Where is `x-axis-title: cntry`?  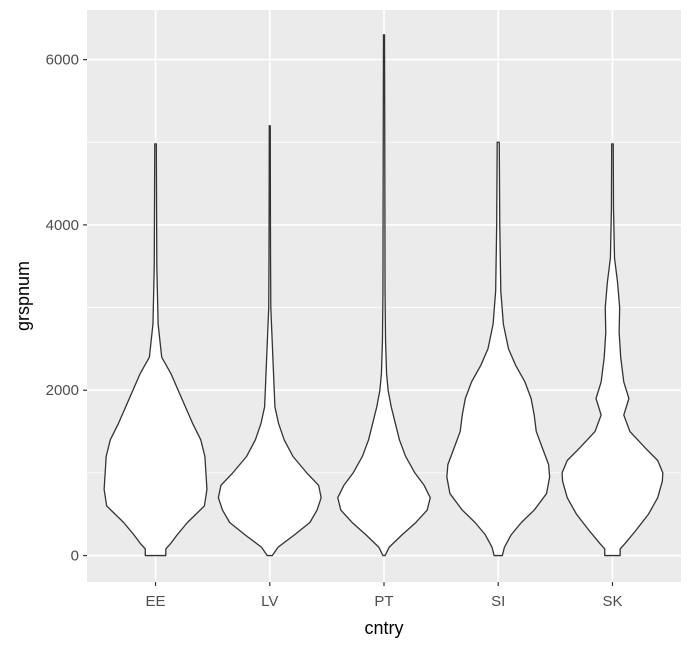
x-axis-title: cntry is located at coordinates (383, 628).